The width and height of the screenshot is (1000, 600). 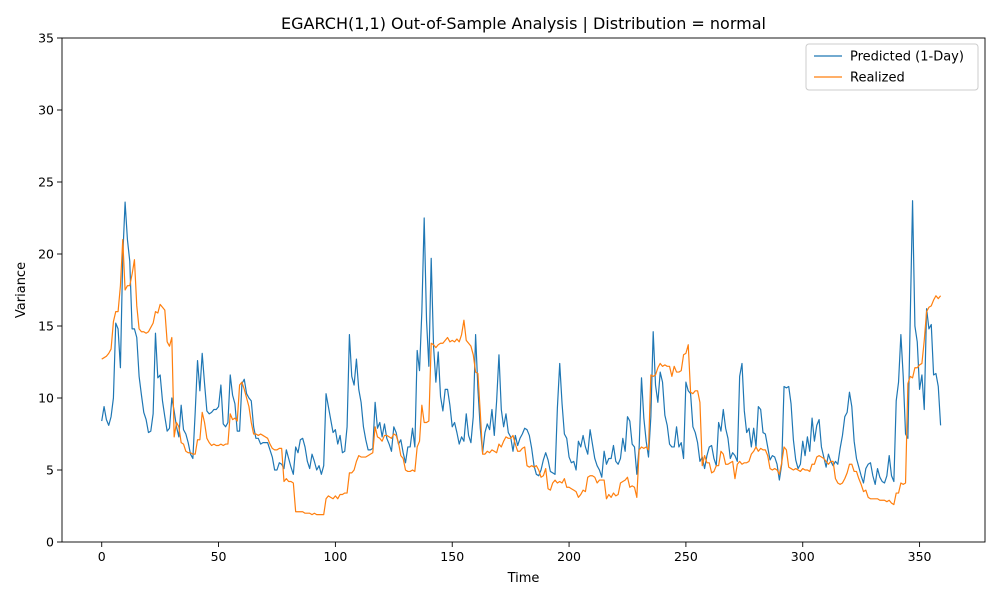 I want to click on y-tick-label: 25, so click(x=46, y=182).